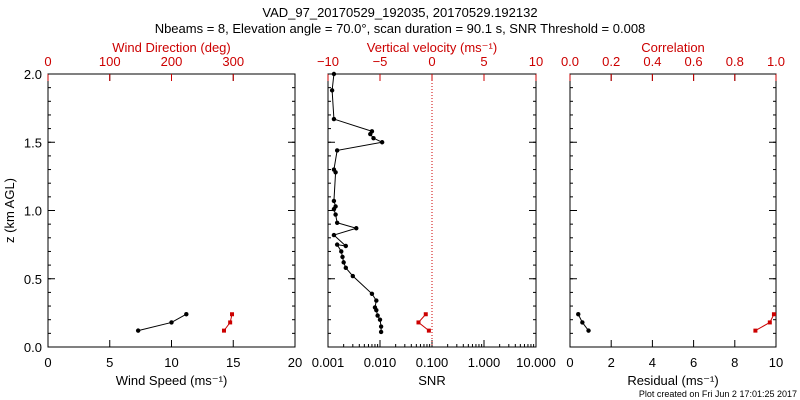  I want to click on top-tick-label: 5, so click(483, 61).